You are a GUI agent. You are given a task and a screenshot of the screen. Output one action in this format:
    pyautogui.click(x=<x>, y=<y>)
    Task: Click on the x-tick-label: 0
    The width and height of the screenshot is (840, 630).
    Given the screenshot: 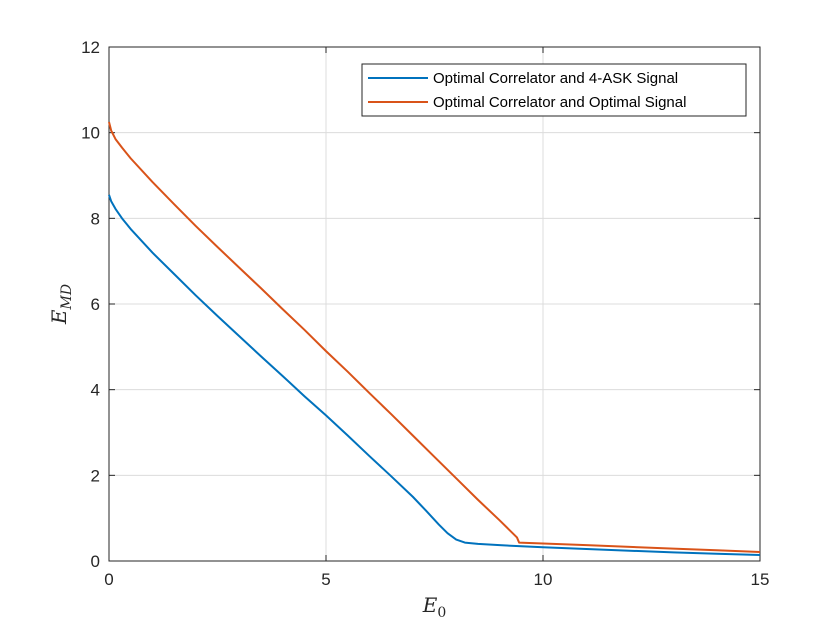 What is the action you would take?
    pyautogui.click(x=108, y=579)
    